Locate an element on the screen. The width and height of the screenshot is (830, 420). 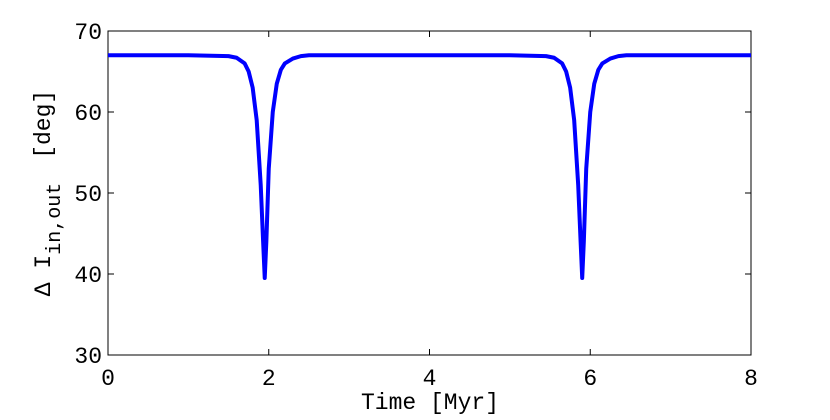
x-tick-label: 4 is located at coordinates (430, 379).